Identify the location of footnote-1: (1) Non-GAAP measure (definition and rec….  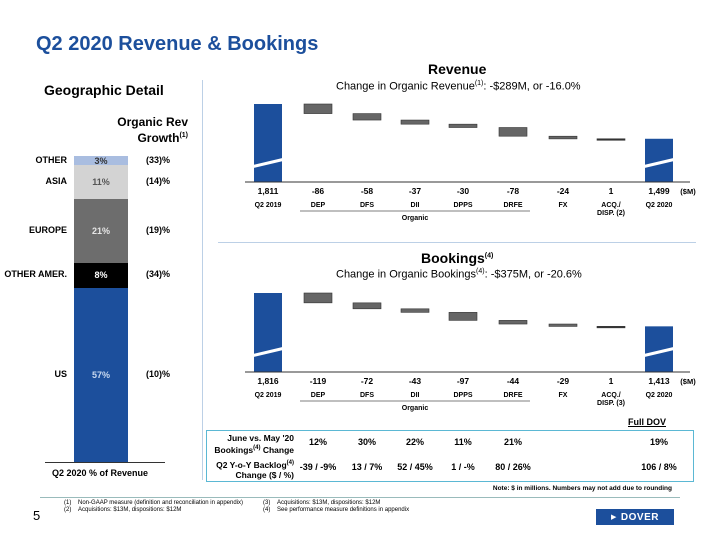
(153, 503).